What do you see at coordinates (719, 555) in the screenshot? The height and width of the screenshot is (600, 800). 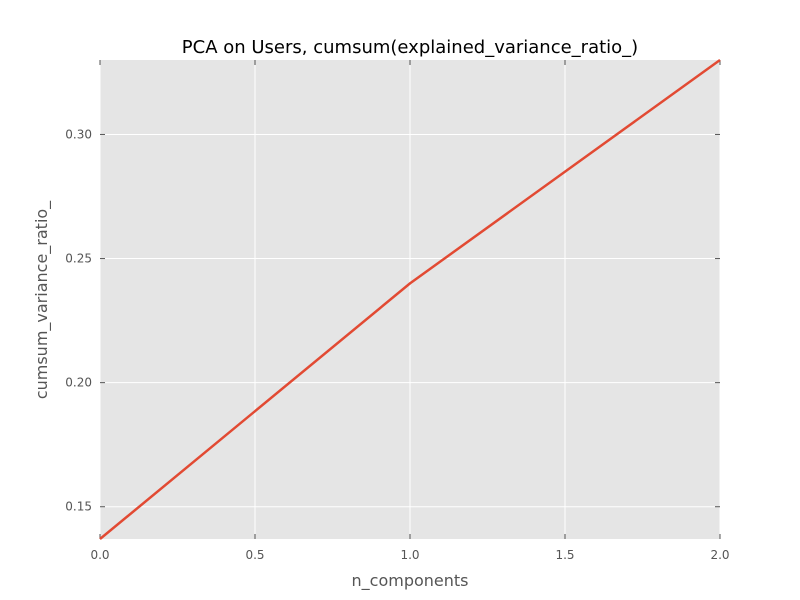 I see `x-tick-label: 2.0` at bounding box center [719, 555].